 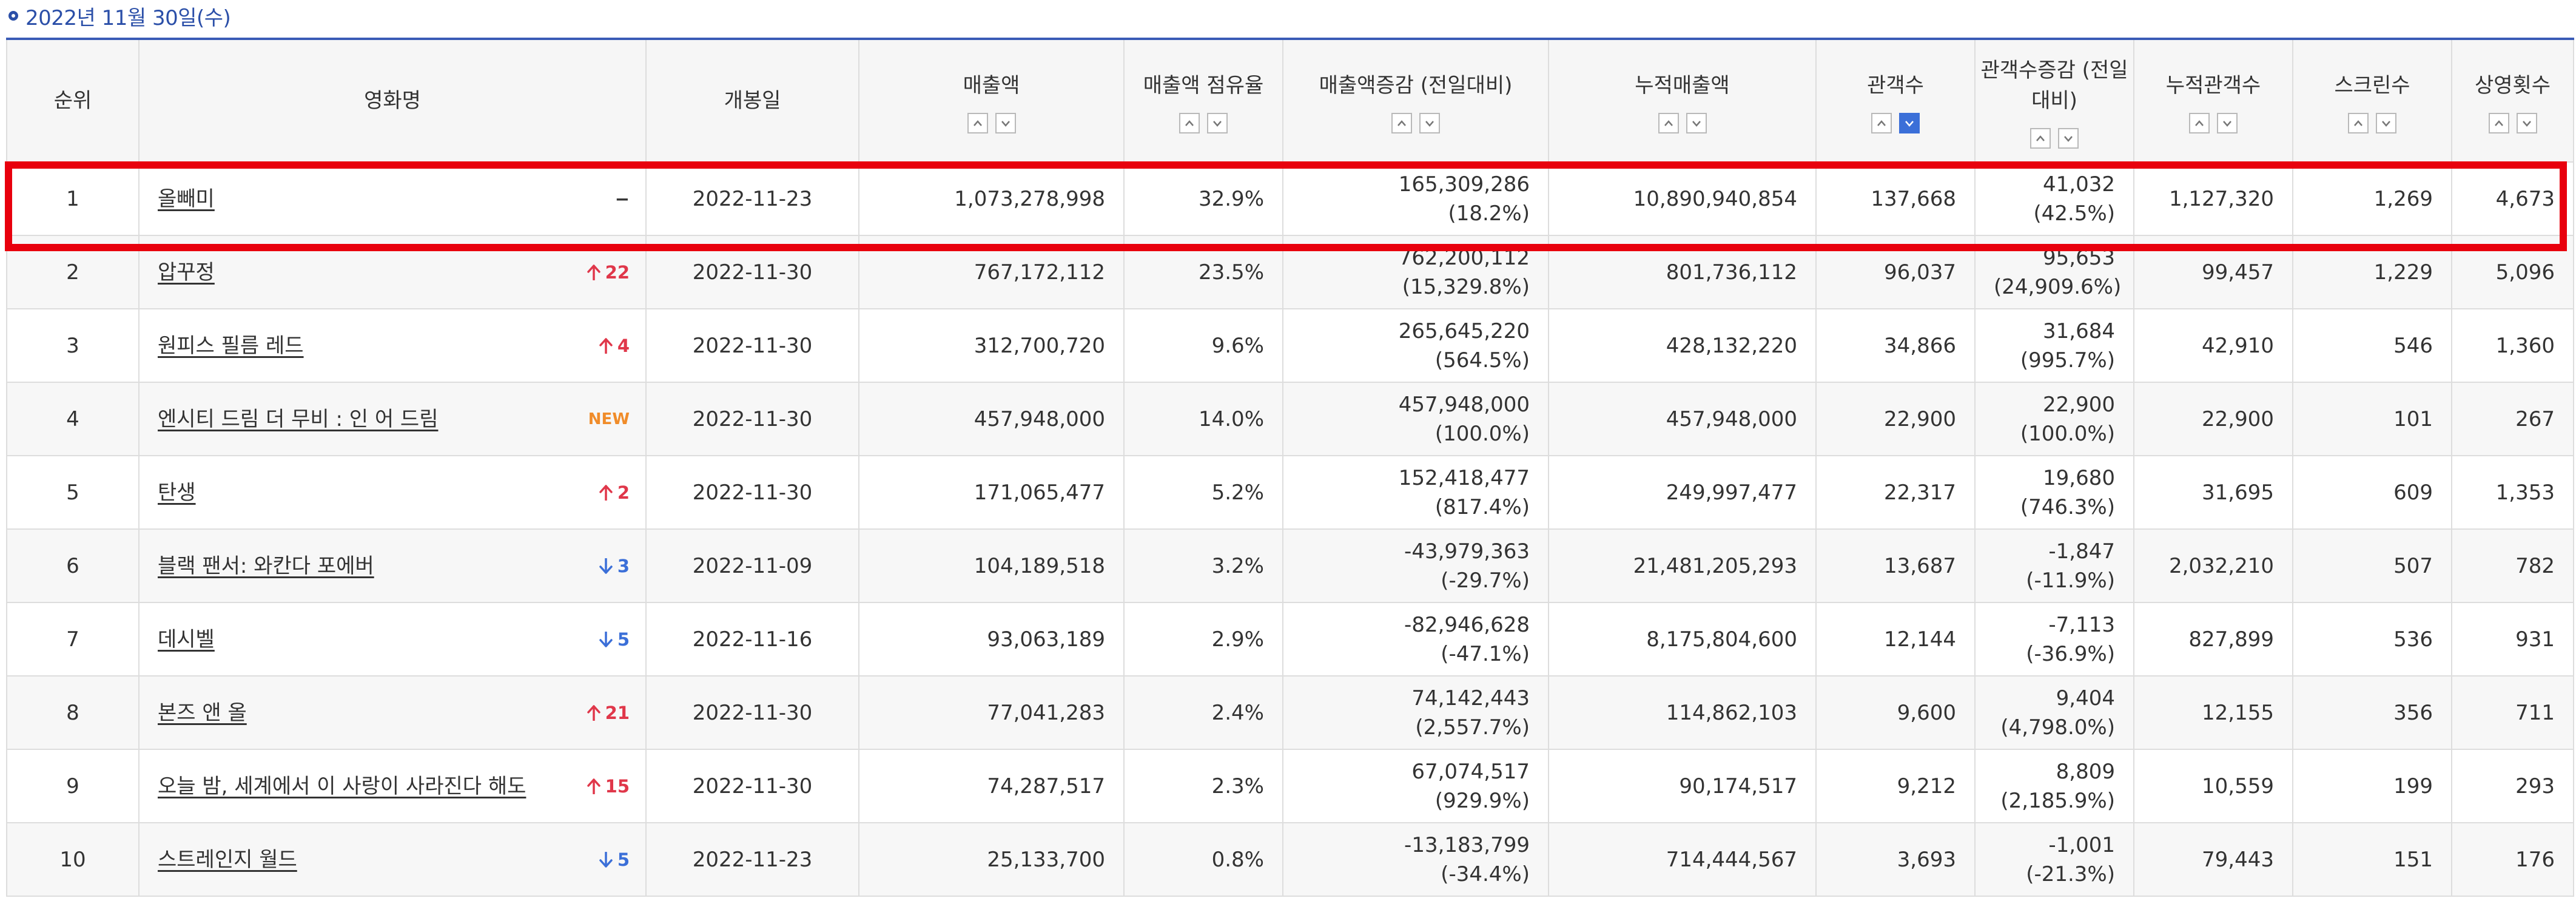 What do you see at coordinates (202, 712) in the screenshot?
I see `movie-title-link: 본즈 앤 올` at bounding box center [202, 712].